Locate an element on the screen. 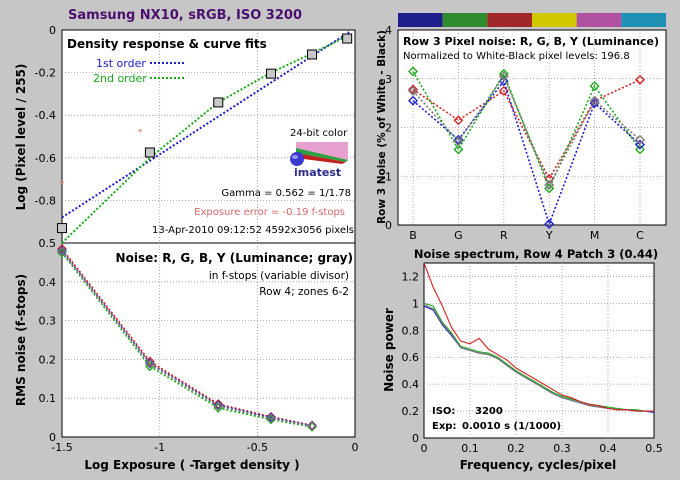 The height and width of the screenshot is (480, 680). pixel-ytick-label: 3 is located at coordinates (388, 79).